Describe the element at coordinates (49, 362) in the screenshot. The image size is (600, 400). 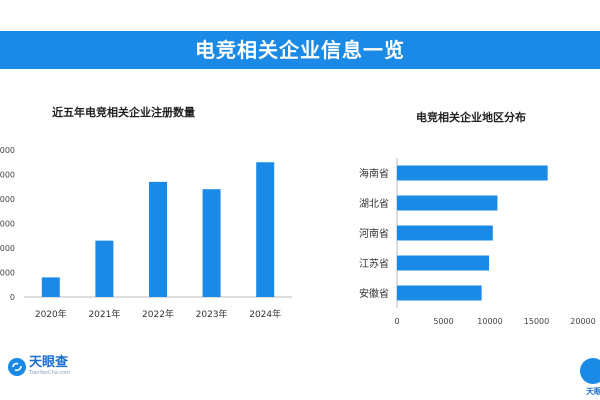
I see `logo-name: 天眼查` at that location.